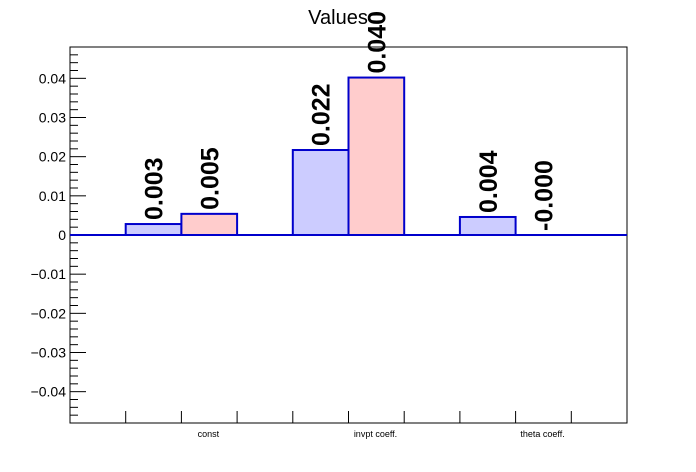  Describe the element at coordinates (320, 192) in the screenshot. I see `bar-invpt-coeff--blue` at that location.